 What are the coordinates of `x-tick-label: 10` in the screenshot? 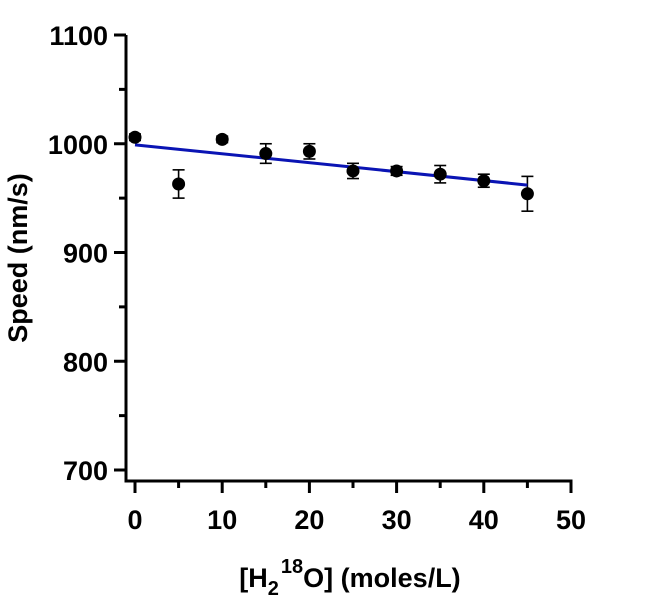 It's located at (222, 520).